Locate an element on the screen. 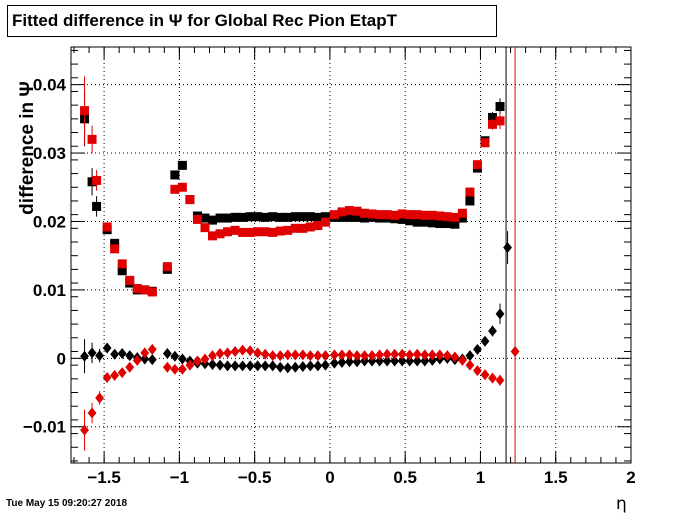  timestamp: Tue May 15 09:20:27 2018 is located at coordinates (67, 503).